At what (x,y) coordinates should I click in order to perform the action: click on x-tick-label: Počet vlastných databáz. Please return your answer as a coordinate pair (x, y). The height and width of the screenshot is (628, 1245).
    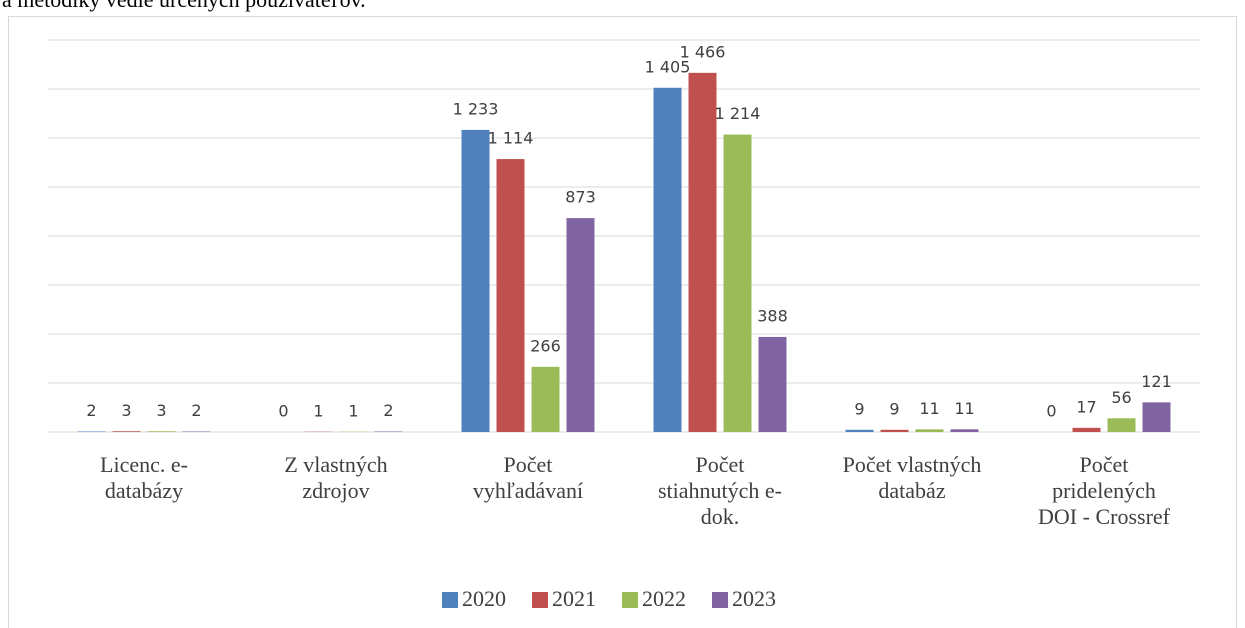
    Looking at the image, I should click on (912, 477).